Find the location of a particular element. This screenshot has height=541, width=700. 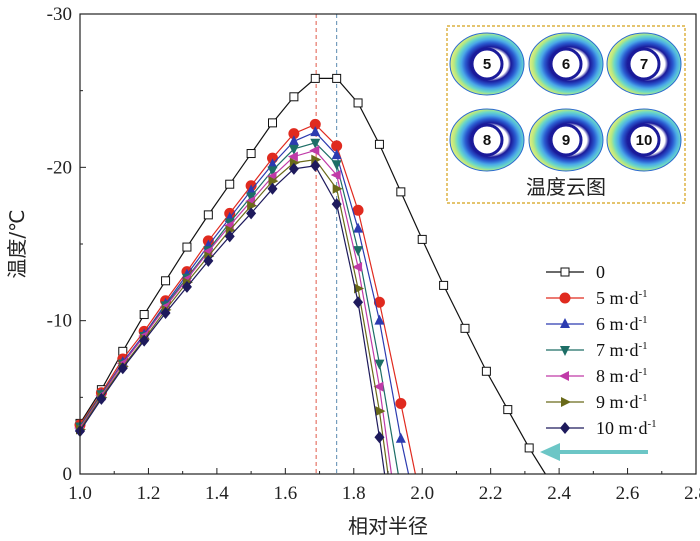

legend-item: 6 m·d-1 is located at coordinates (597, 324).